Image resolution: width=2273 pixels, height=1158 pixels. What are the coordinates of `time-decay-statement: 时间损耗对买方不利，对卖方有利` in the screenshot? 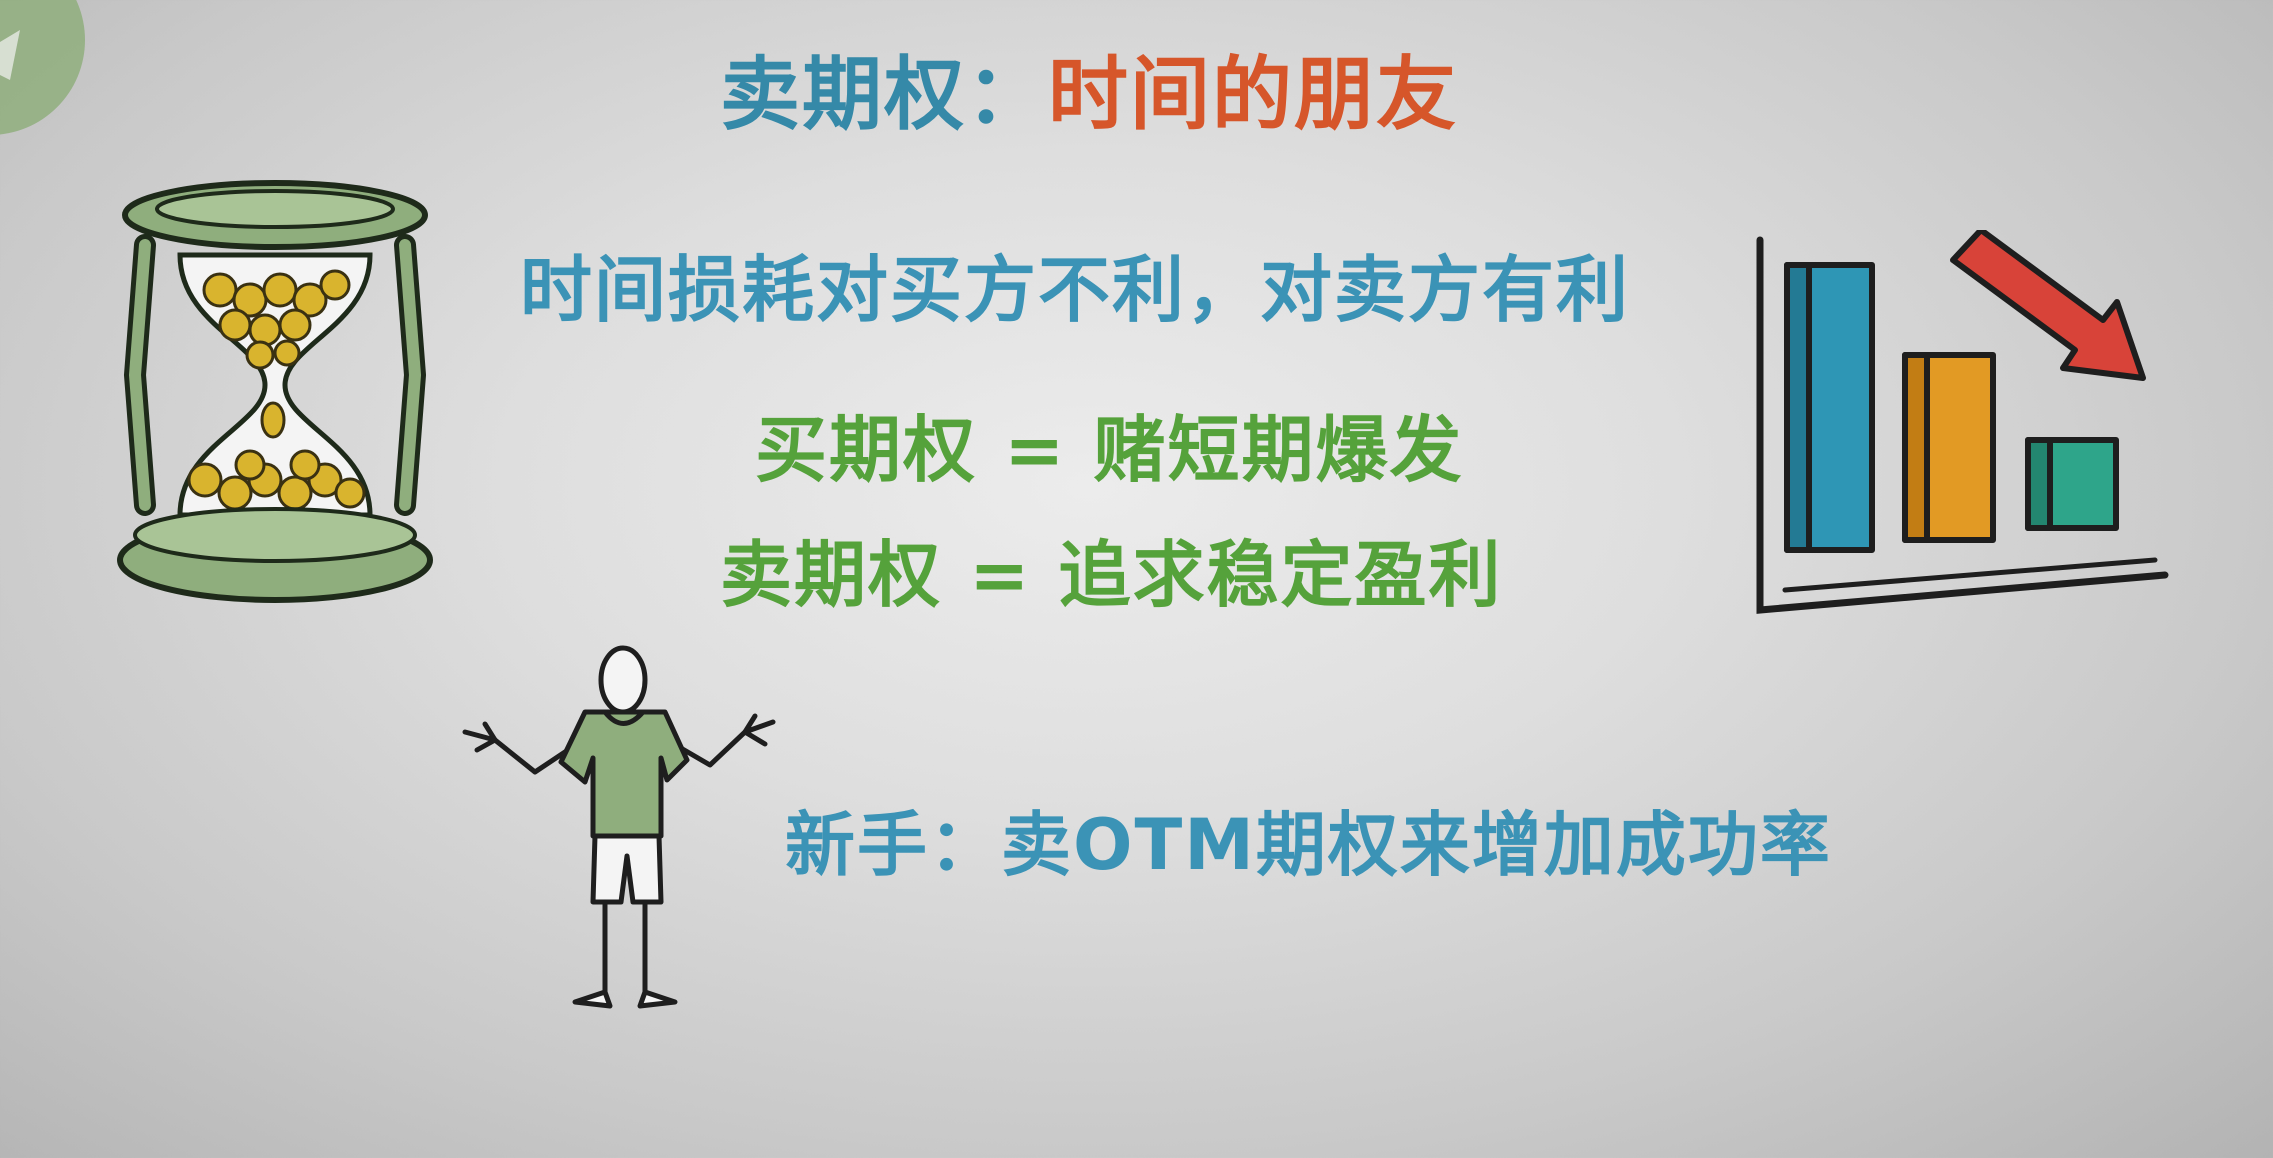 It's located at (1075, 290).